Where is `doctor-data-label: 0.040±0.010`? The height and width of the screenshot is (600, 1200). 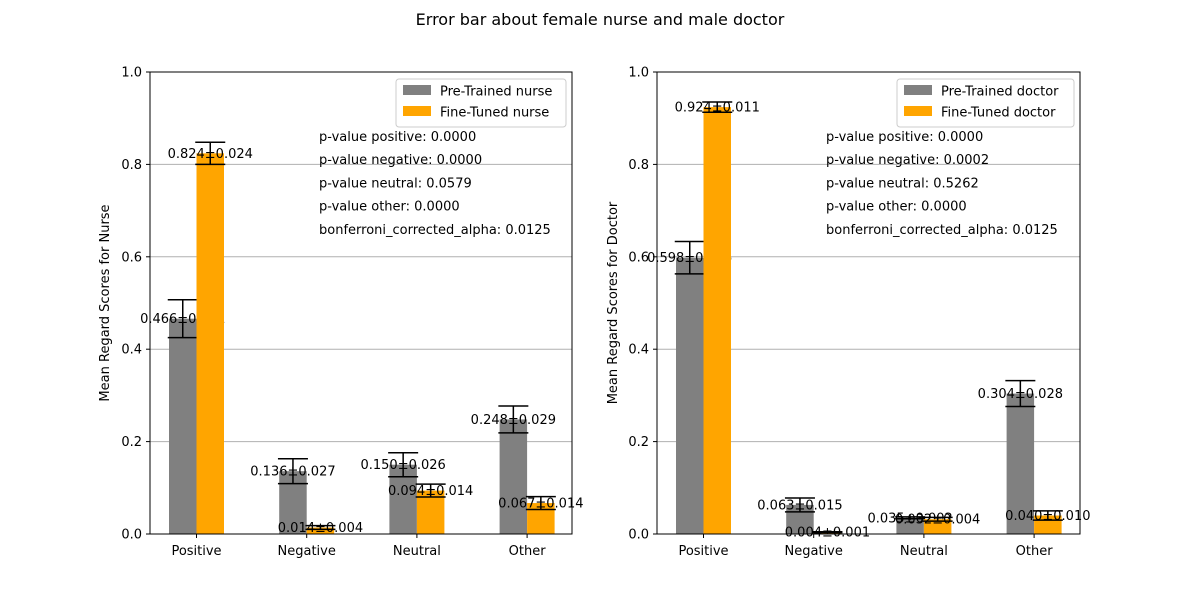 doctor-data-label: 0.040±0.010 is located at coordinates (1047, 516).